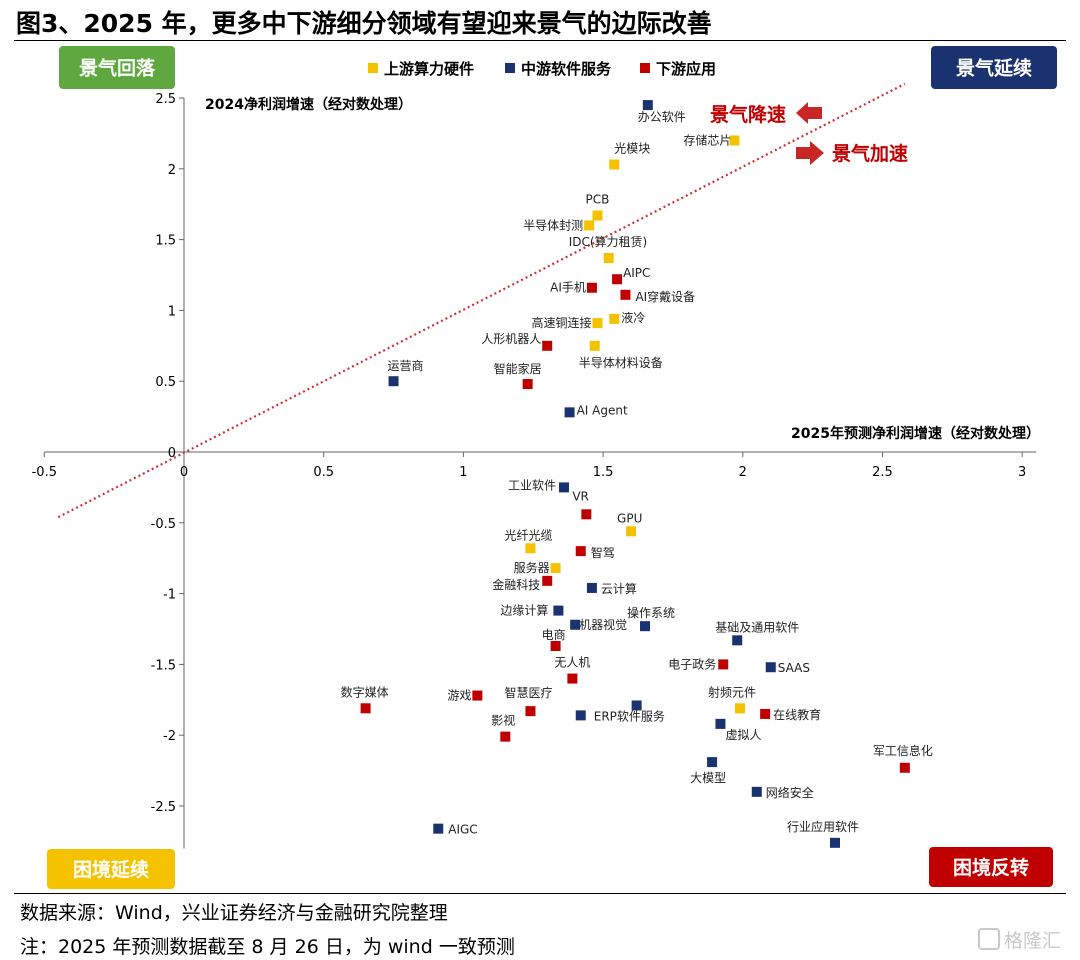 The height and width of the screenshot is (960, 1080). What do you see at coordinates (234, 913) in the screenshot?
I see `data-source-text: 数据来源：Wind，兴业证券经济与金融研究院整理` at bounding box center [234, 913].